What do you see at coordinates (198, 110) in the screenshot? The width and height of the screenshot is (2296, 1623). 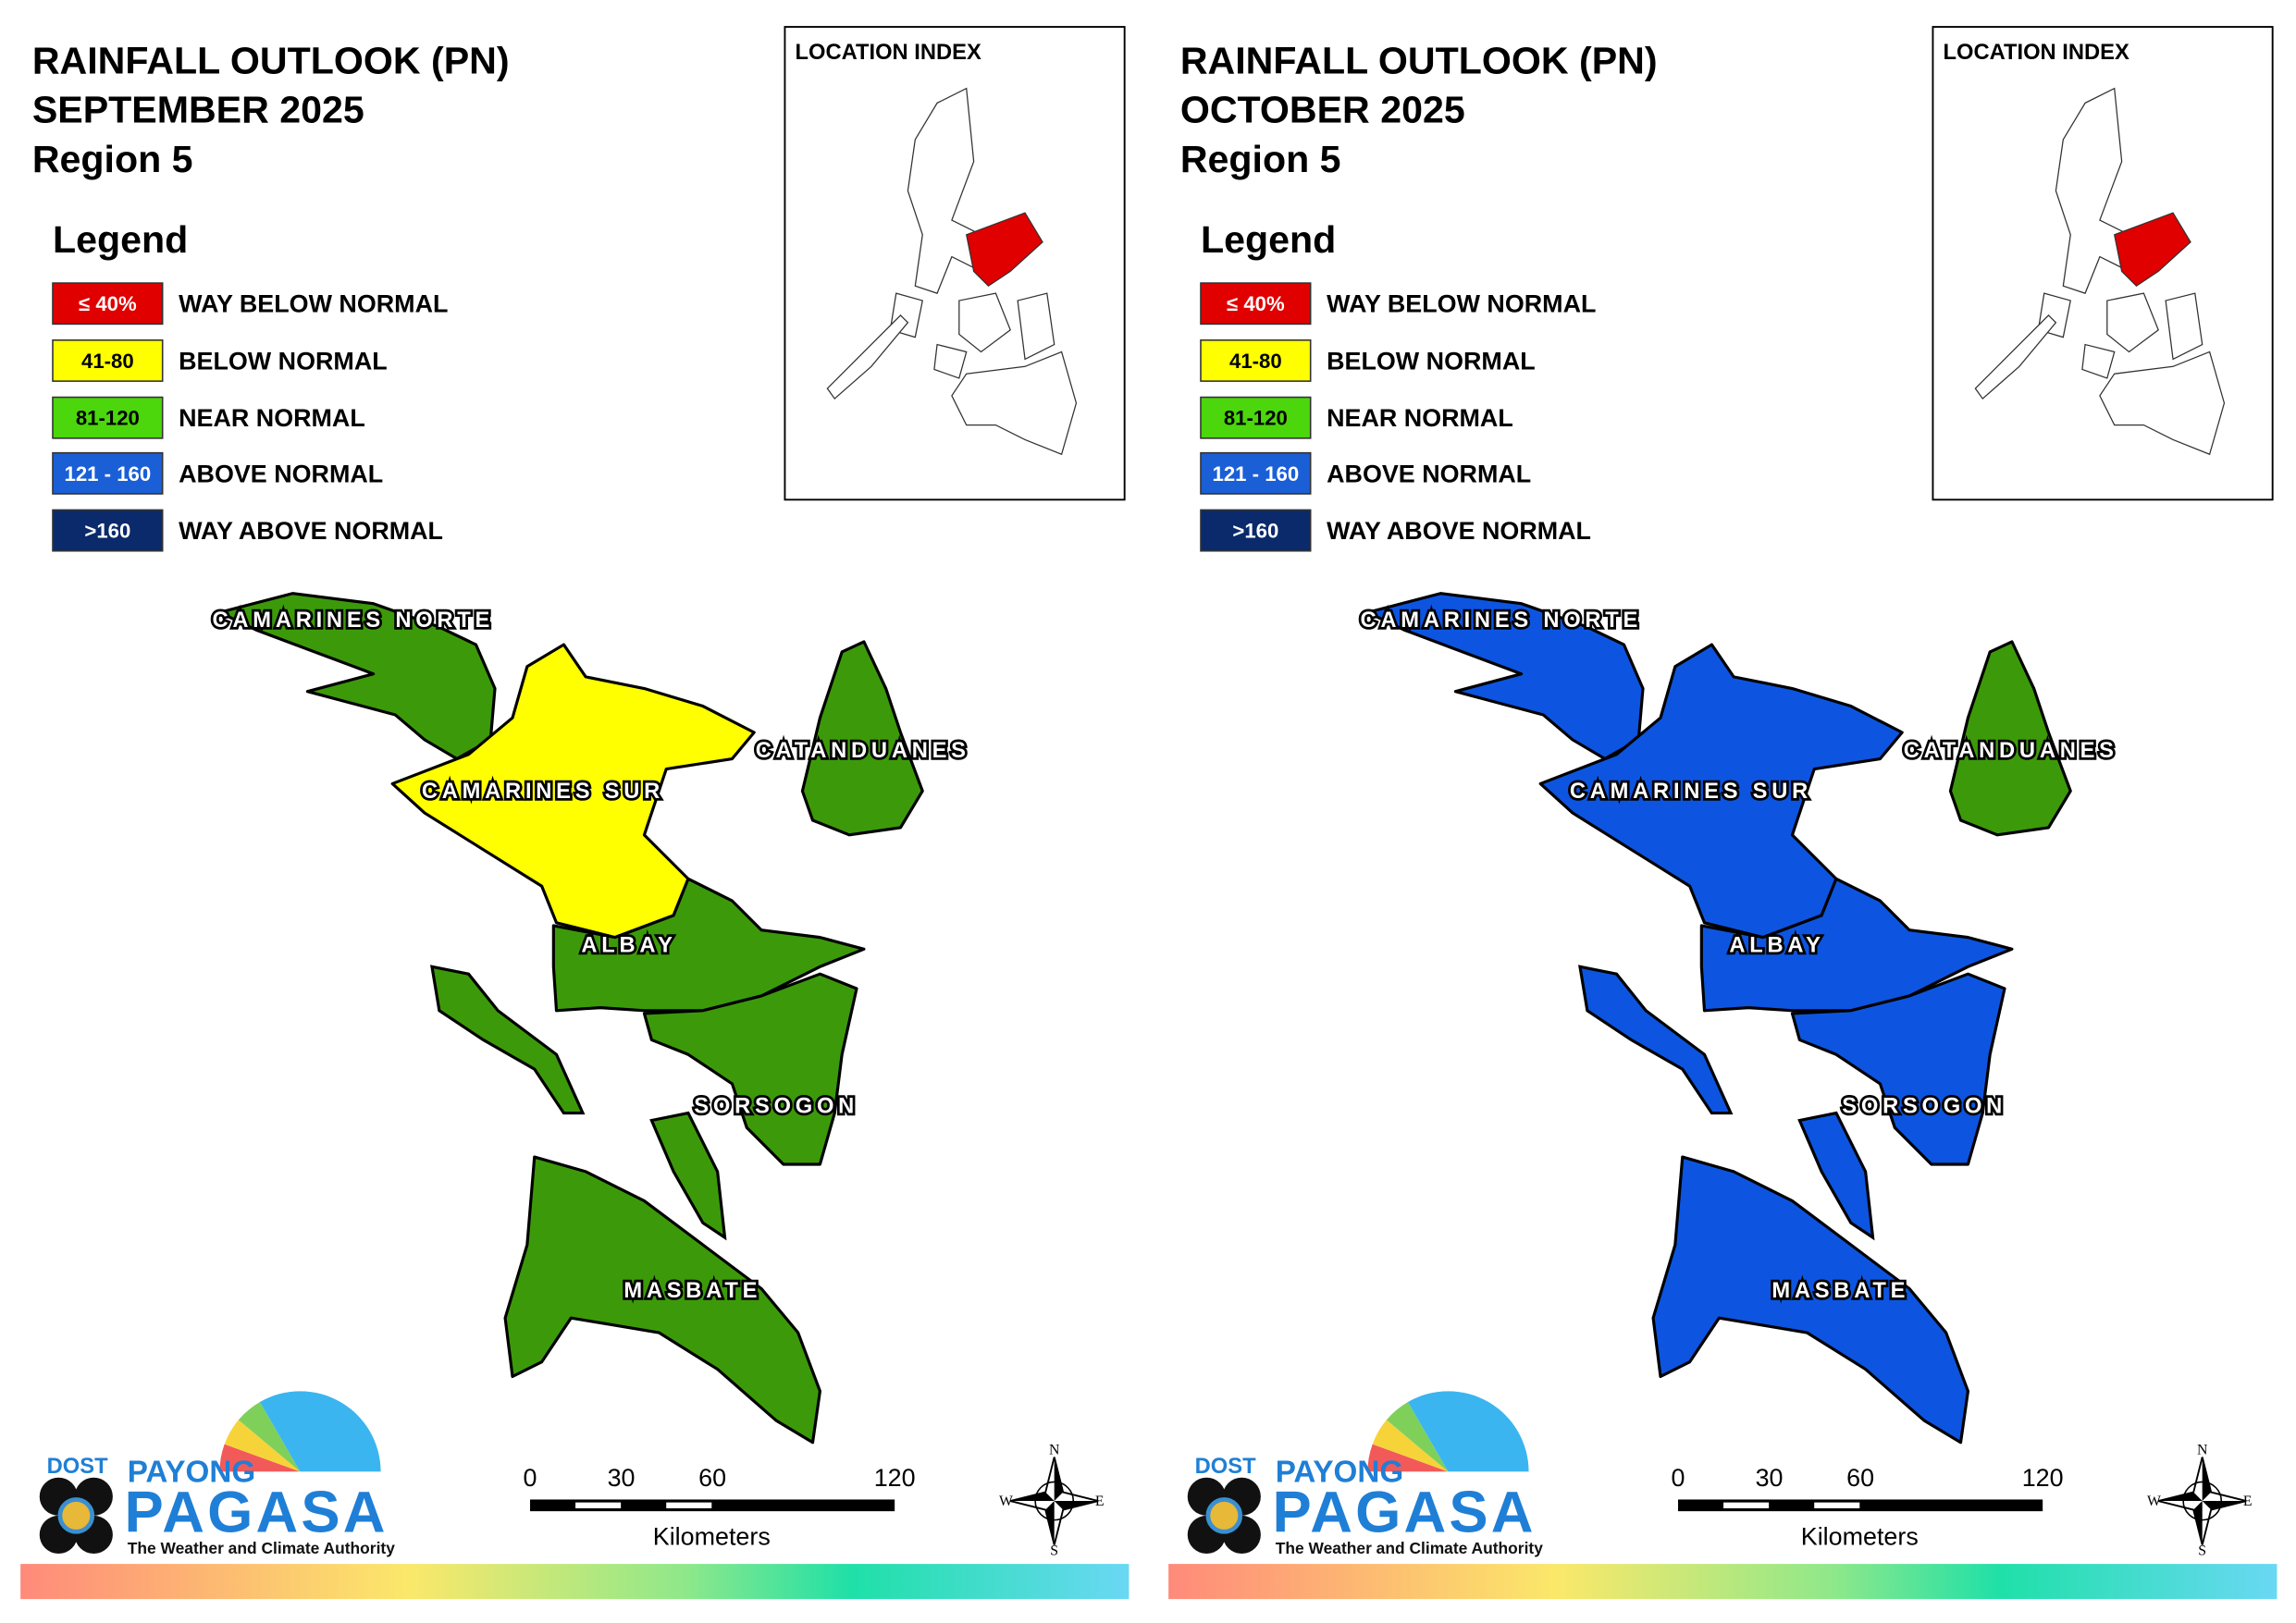 I see `title-line: SEPTEMBER 2025` at bounding box center [198, 110].